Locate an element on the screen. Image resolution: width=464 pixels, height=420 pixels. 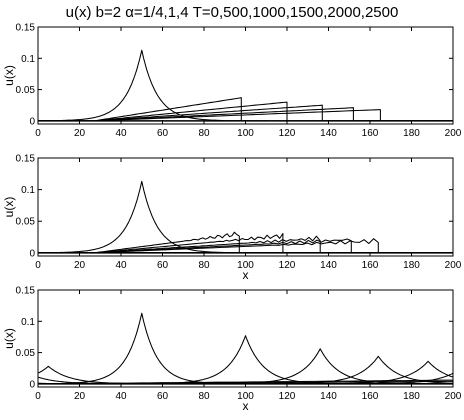
panel-bottom-ylabel: u(x) is located at coordinates (9, 338).